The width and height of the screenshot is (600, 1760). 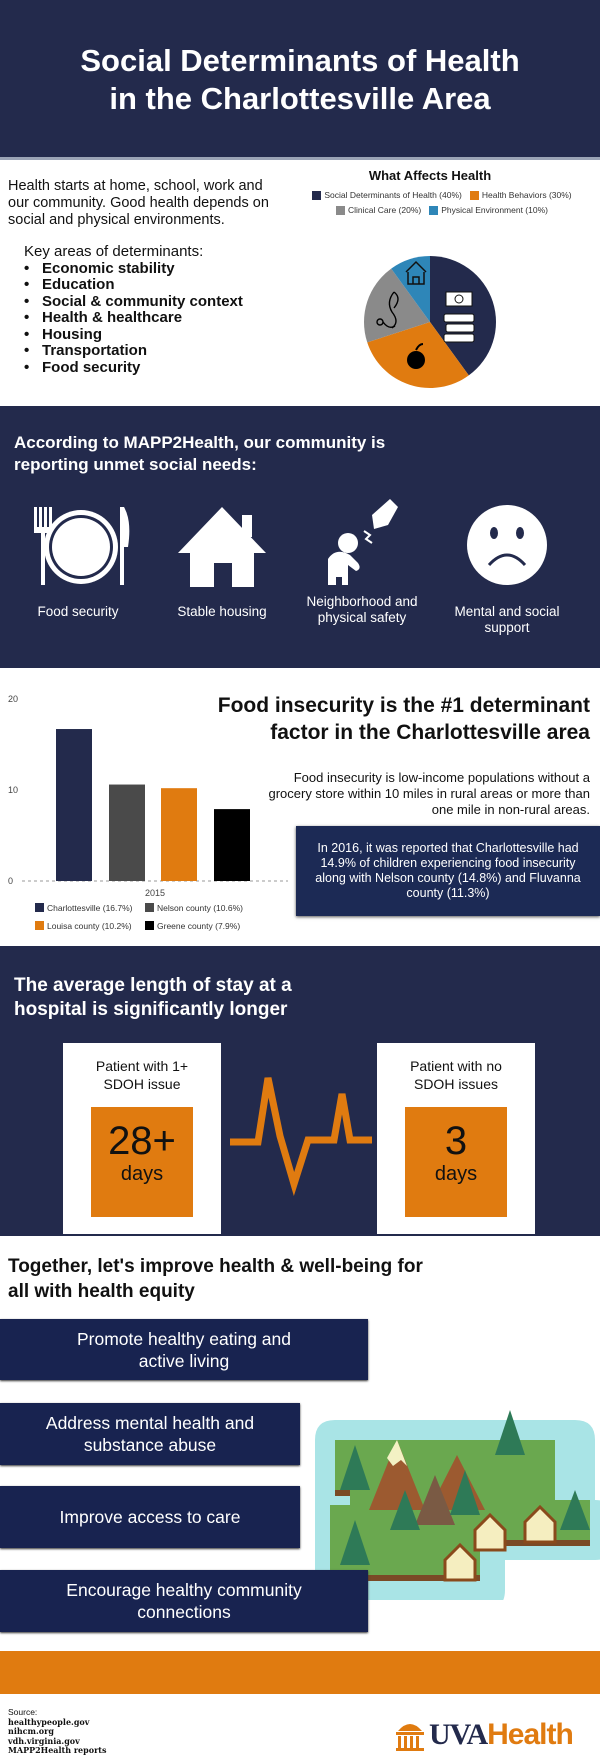 What do you see at coordinates (133, 318) in the screenshot?
I see `key-area-item: Health & healthcare` at bounding box center [133, 318].